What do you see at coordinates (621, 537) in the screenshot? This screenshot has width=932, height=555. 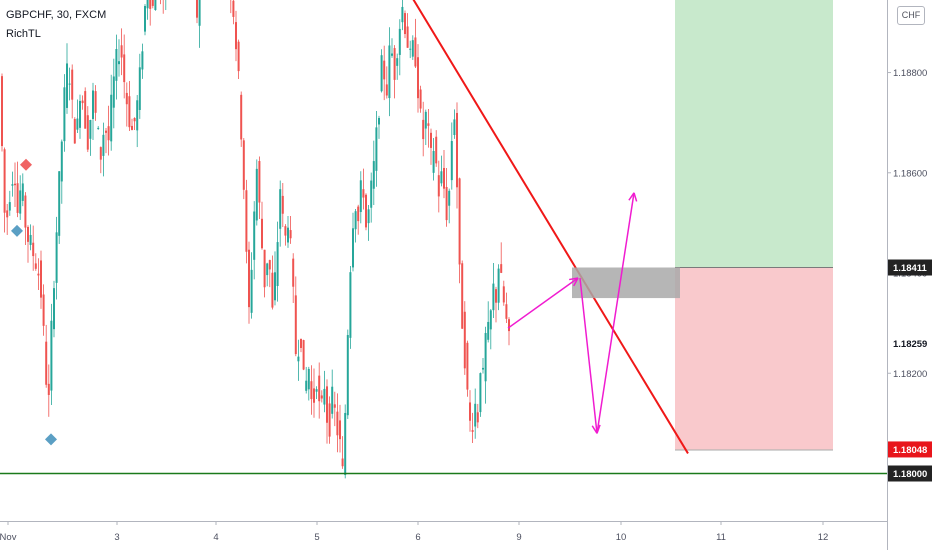 I see `x-tick-label: 10` at bounding box center [621, 537].